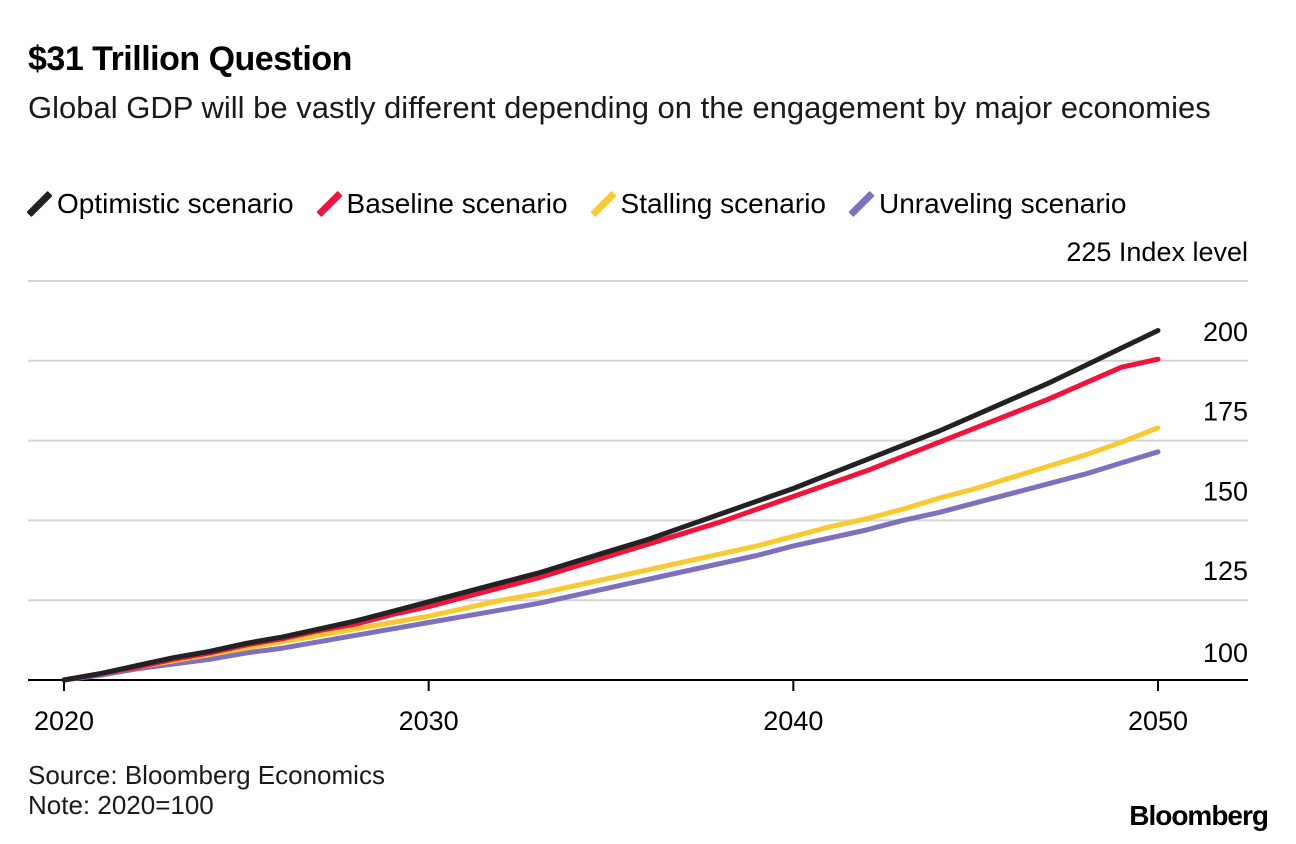  What do you see at coordinates (793, 721) in the screenshot?
I see `x-tick-label-2040: 2040` at bounding box center [793, 721].